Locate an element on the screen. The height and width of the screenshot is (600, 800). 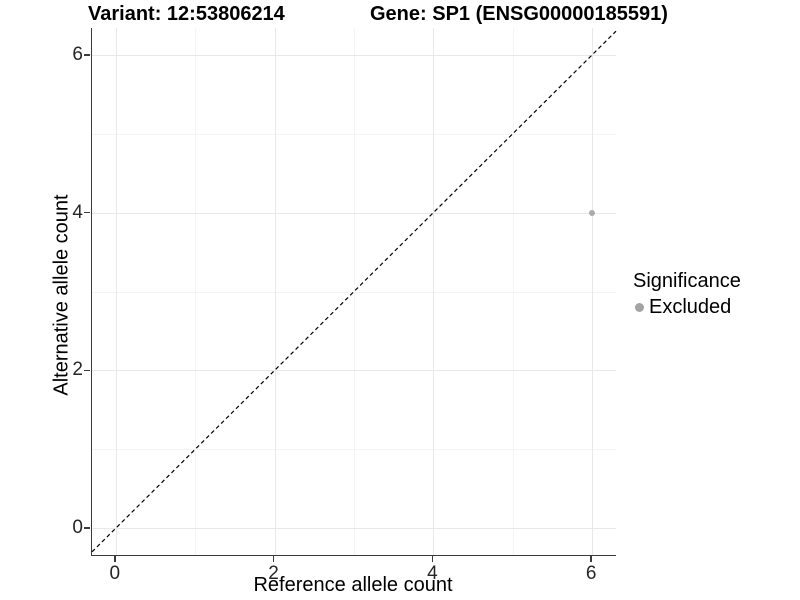
y-tick-label: 2 is located at coordinates (77, 370).